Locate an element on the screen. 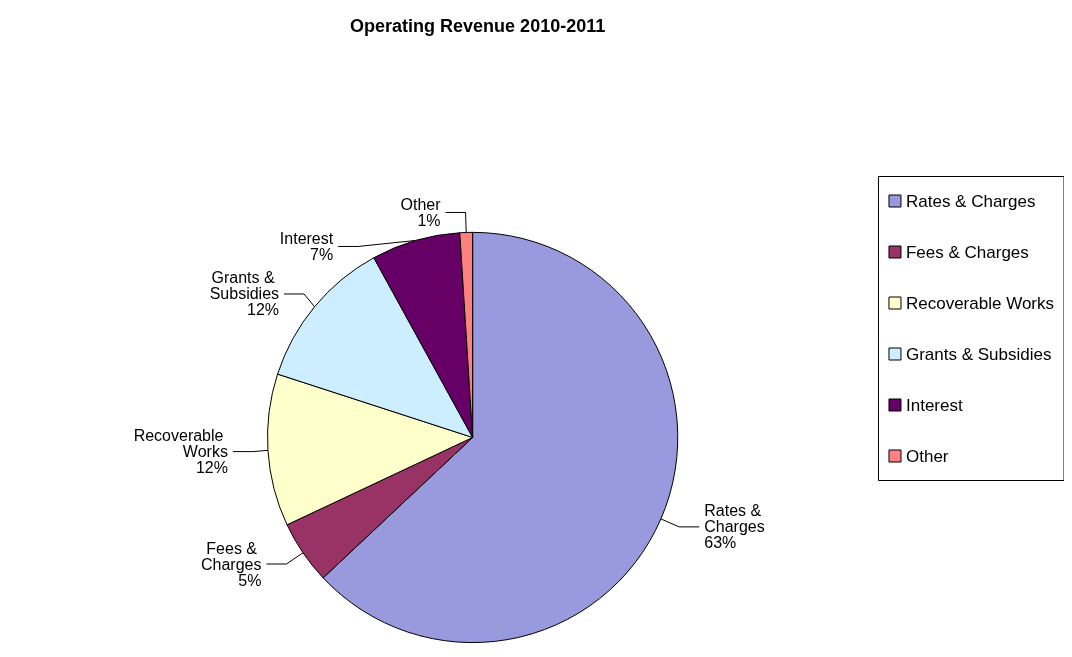  data-label: 1% is located at coordinates (429, 220).